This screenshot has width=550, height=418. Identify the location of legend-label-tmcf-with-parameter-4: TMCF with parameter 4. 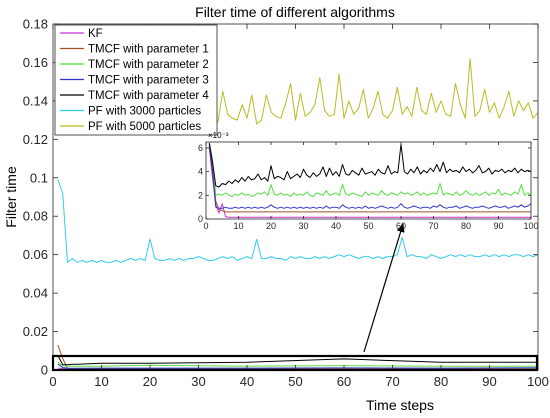
(148, 96).